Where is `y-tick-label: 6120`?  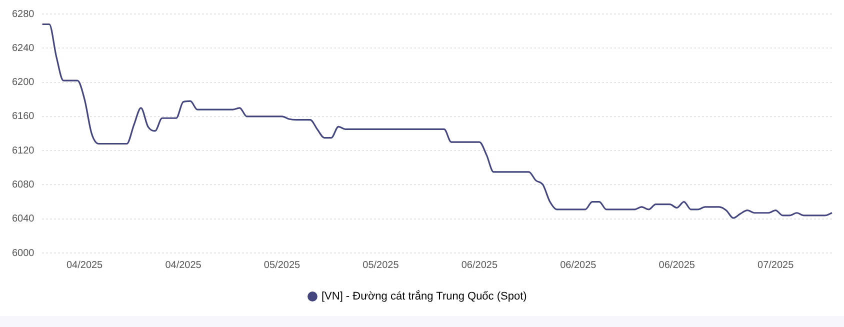
y-tick-label: 6120 is located at coordinates (23, 150).